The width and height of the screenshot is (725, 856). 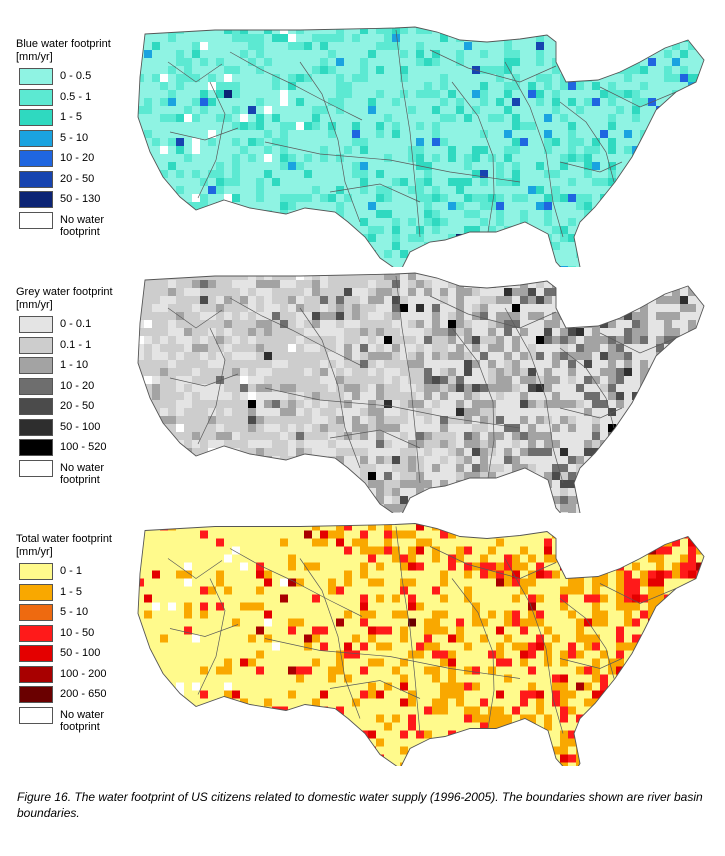 I want to click on legend-swatch, so click(x=36, y=407).